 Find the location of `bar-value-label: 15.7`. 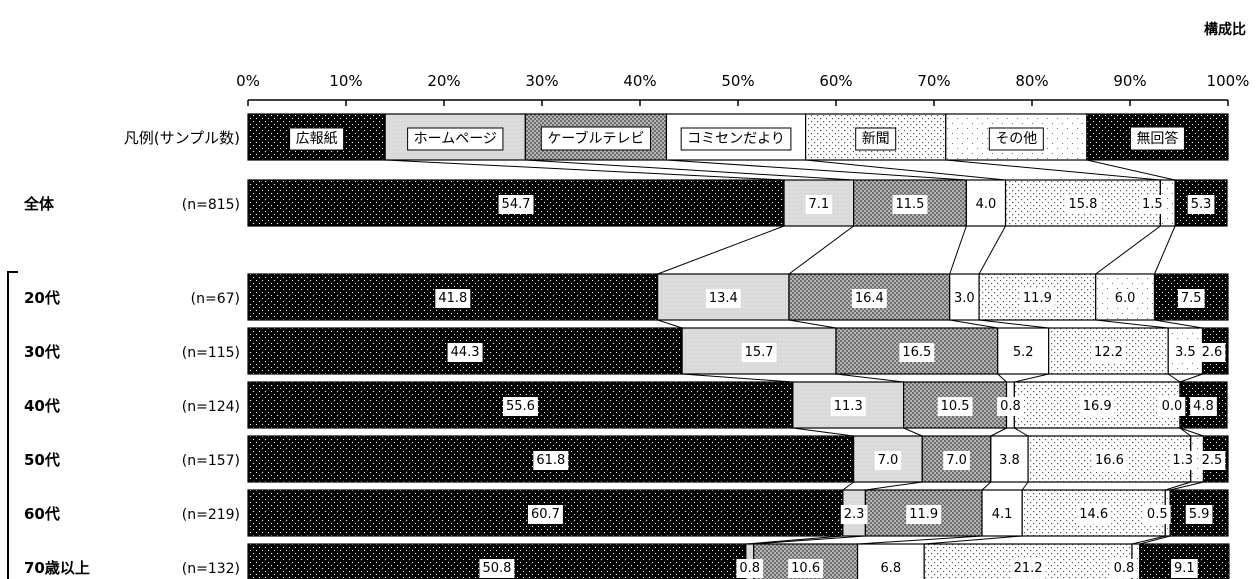

bar-value-label: 15.7 is located at coordinates (759, 352).